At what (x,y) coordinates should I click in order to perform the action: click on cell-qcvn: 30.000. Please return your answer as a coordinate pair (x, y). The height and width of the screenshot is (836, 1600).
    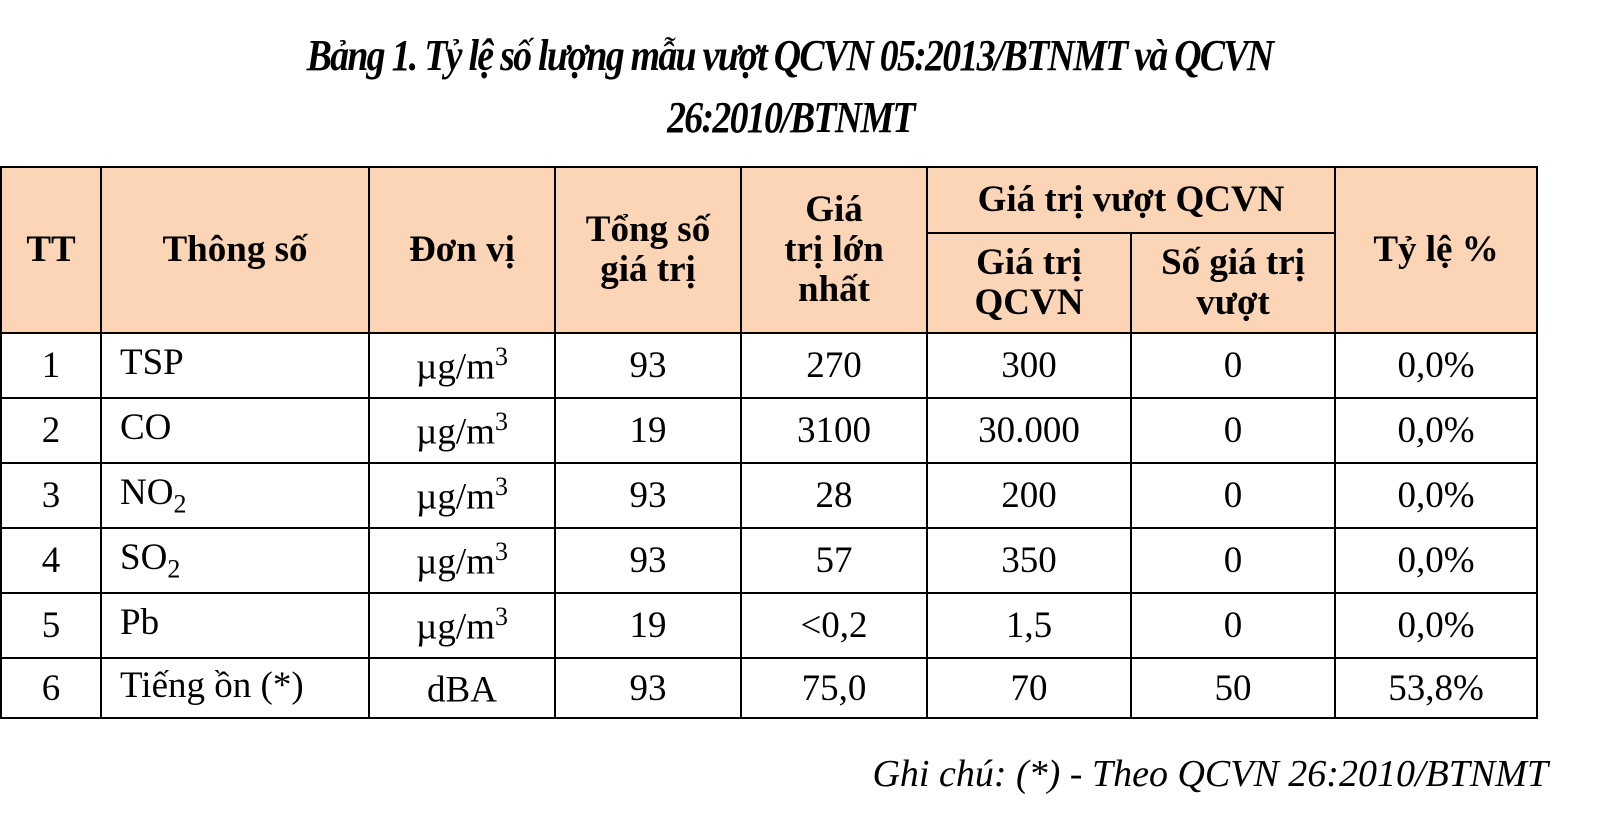
    Looking at the image, I should click on (1029, 430).